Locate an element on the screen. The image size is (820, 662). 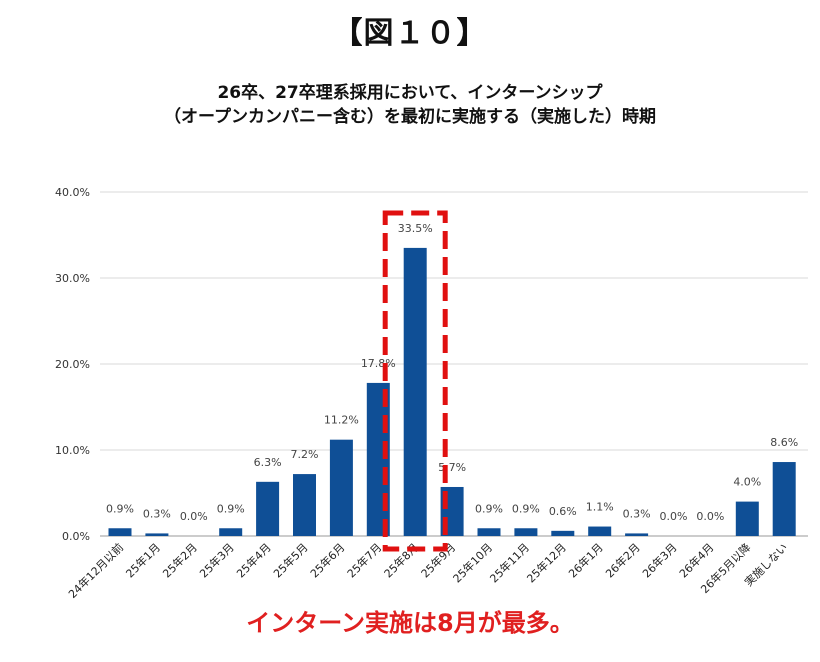
highlight-box-august is located at coordinates (415, 381).